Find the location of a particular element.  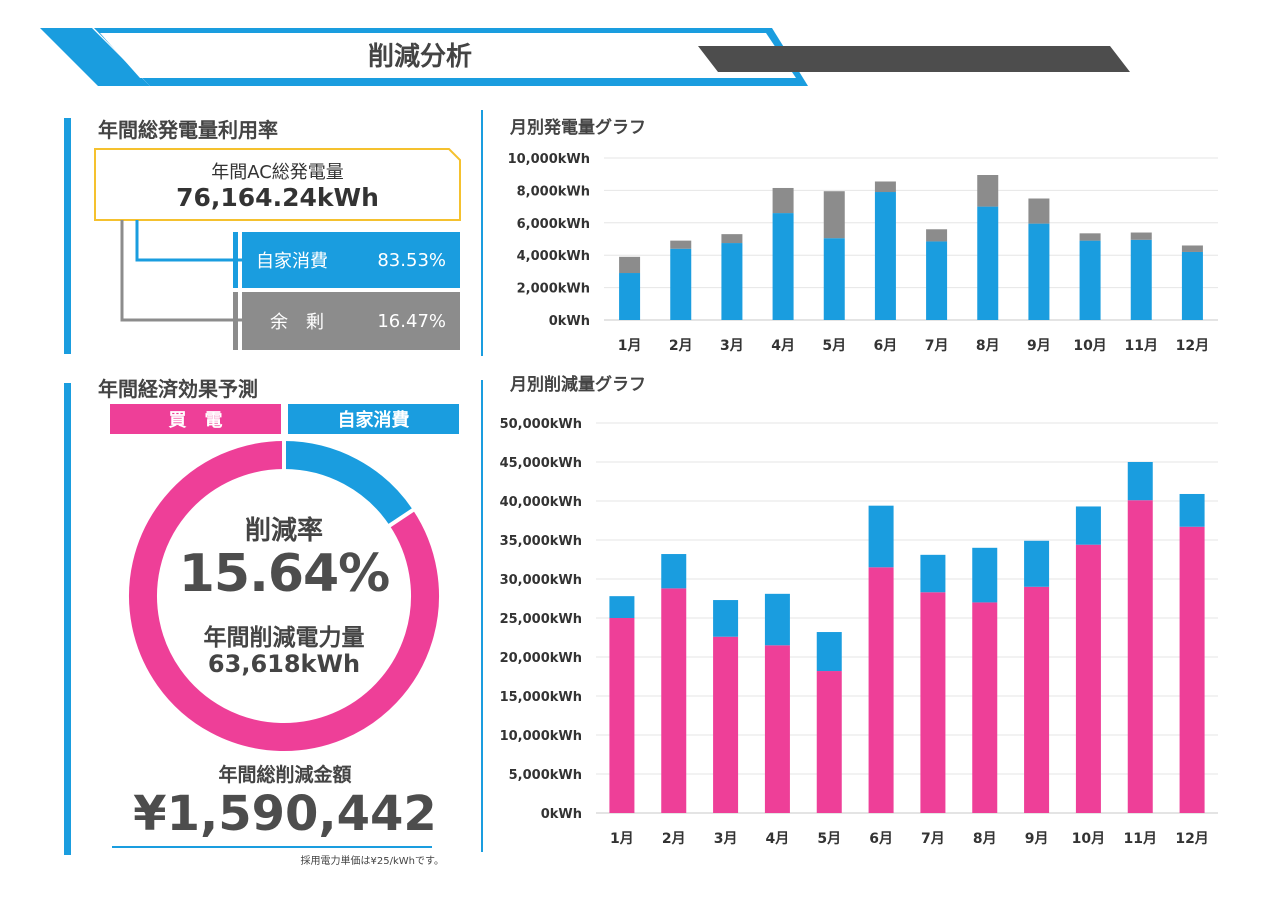

section-title-economic: 年間経済効果予測 is located at coordinates (178, 389).